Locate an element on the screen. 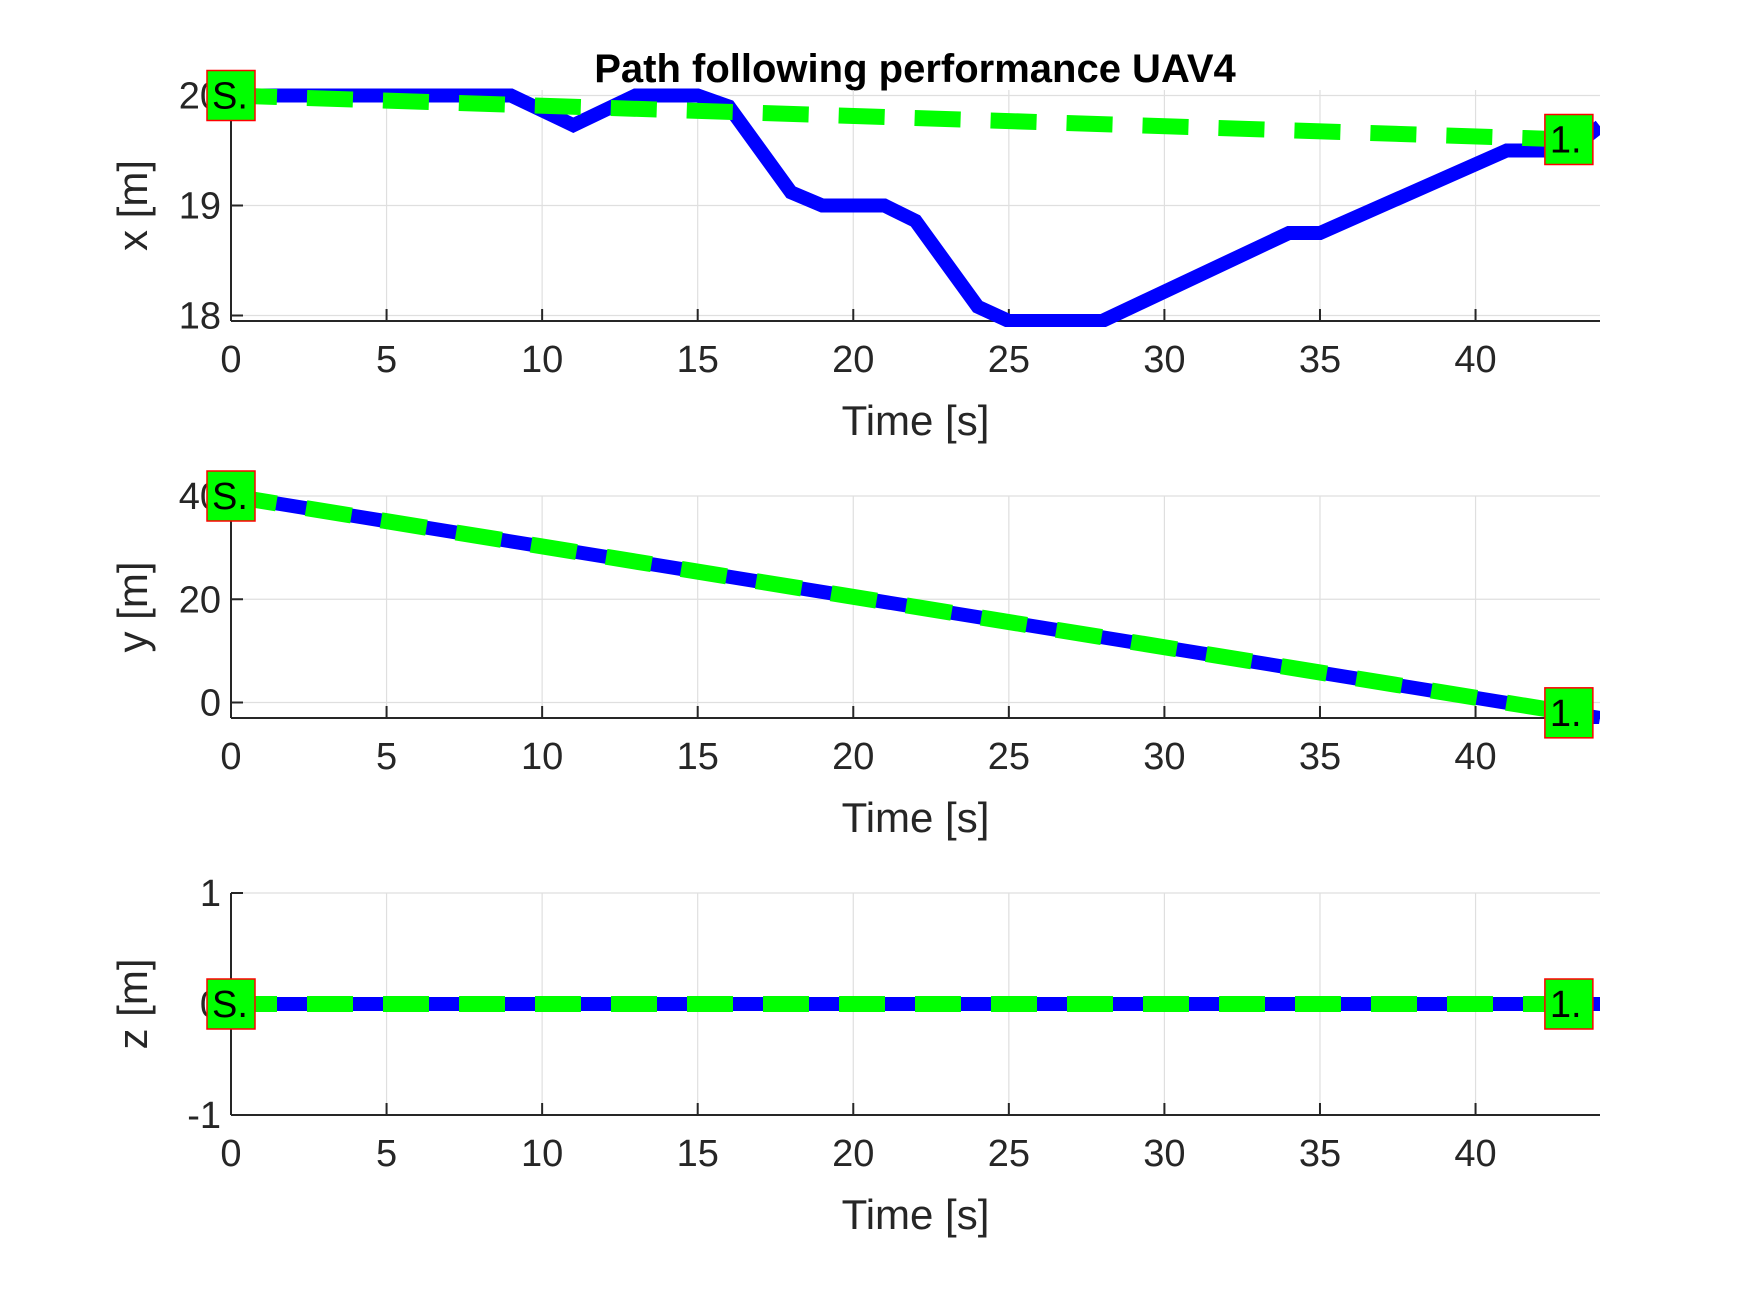 The height and width of the screenshot is (1313, 1750). y-tick-label-z: -1 is located at coordinates (204, 1116).